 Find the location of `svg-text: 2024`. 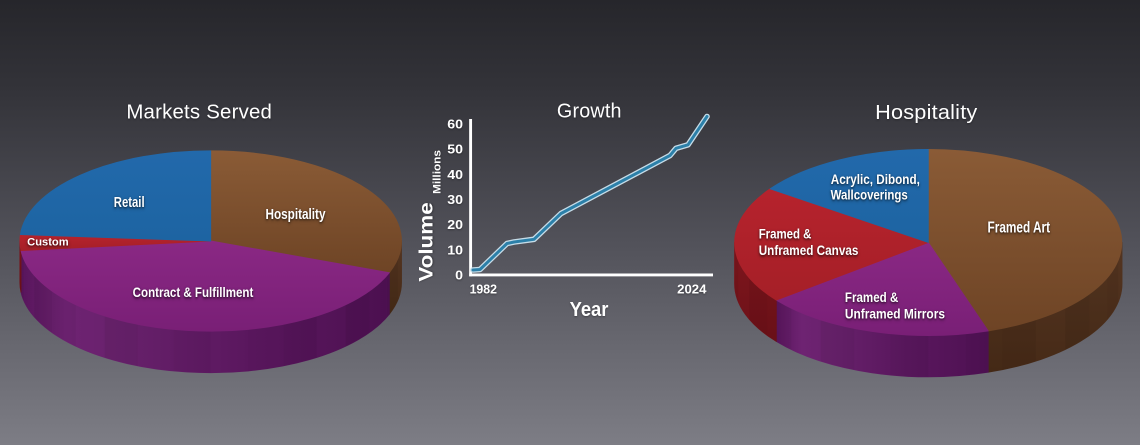

svg-text: 2024 is located at coordinates (692, 288).